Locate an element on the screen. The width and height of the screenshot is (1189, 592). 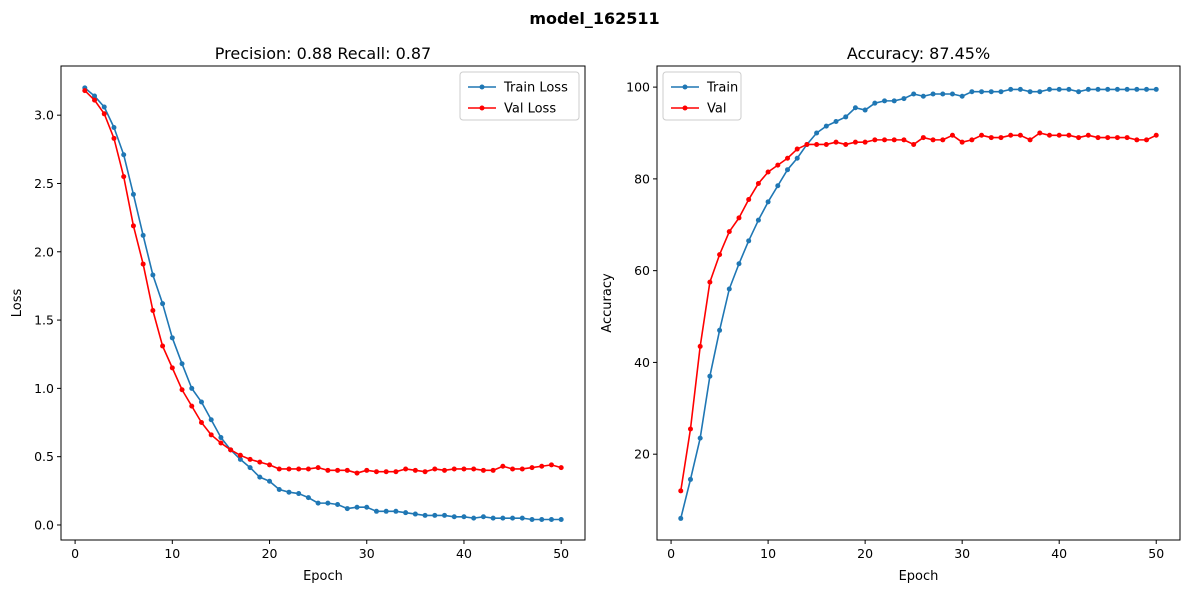
accuracy-x-tick-label: 40 is located at coordinates (1059, 553).